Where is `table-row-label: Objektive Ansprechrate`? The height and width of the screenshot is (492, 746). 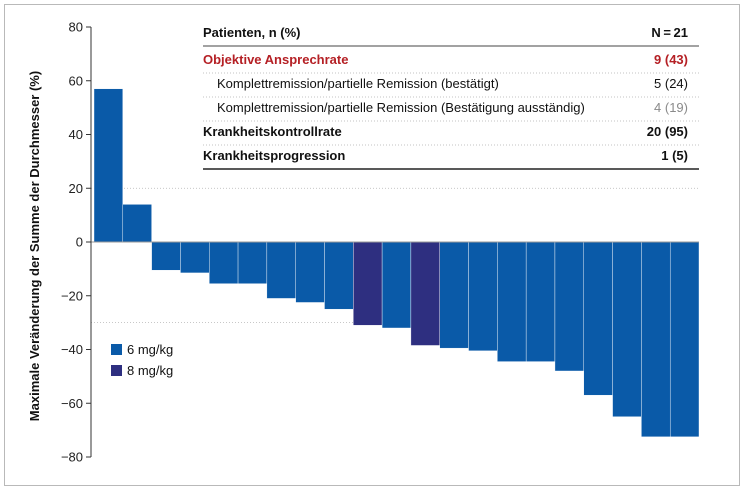
table-row-label: Objektive Ansprechrate is located at coordinates (275, 59).